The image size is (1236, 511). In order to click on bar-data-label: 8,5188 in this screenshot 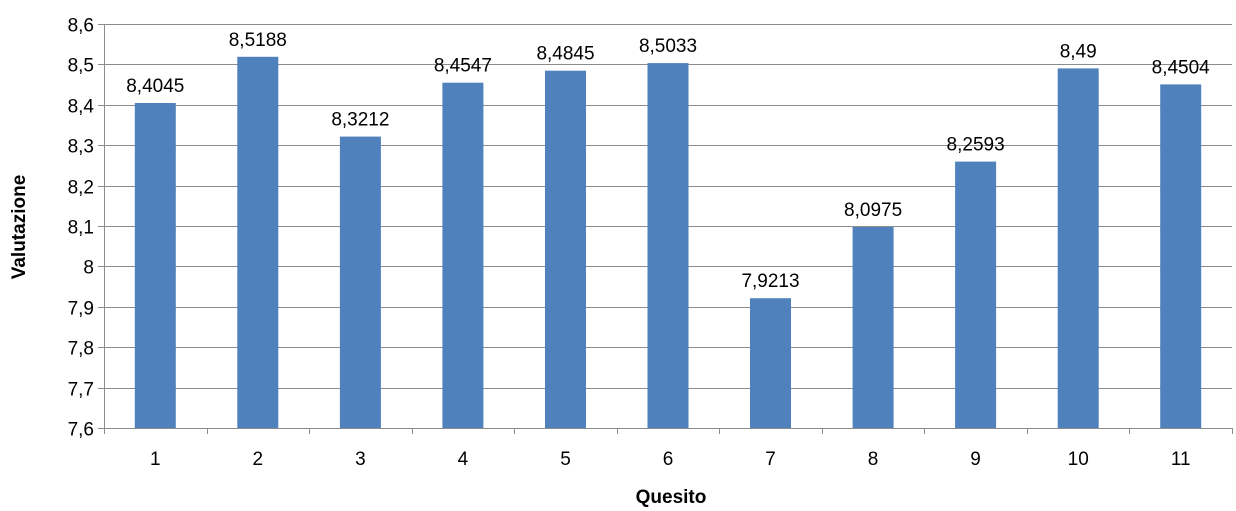, I will do `click(258, 40)`.